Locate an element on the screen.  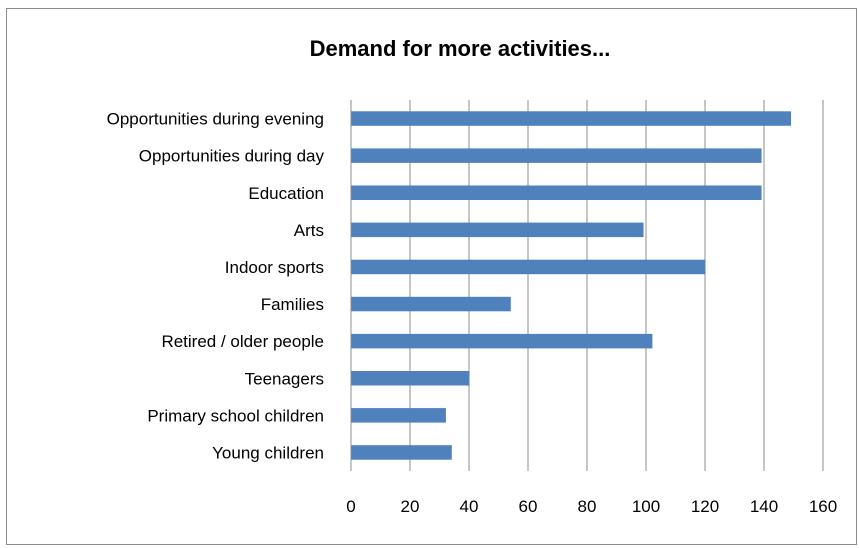
x-tick-label: 60 is located at coordinates (528, 506).